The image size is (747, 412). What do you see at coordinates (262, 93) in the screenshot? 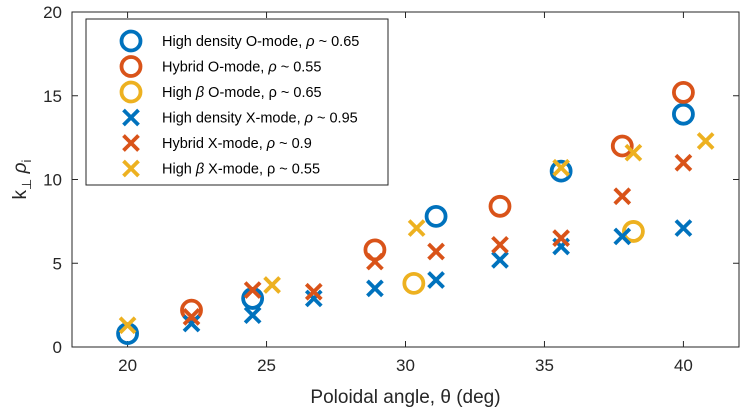
I see `legend-label-post: O-mode, ρ ~ 0.65` at bounding box center [262, 93].